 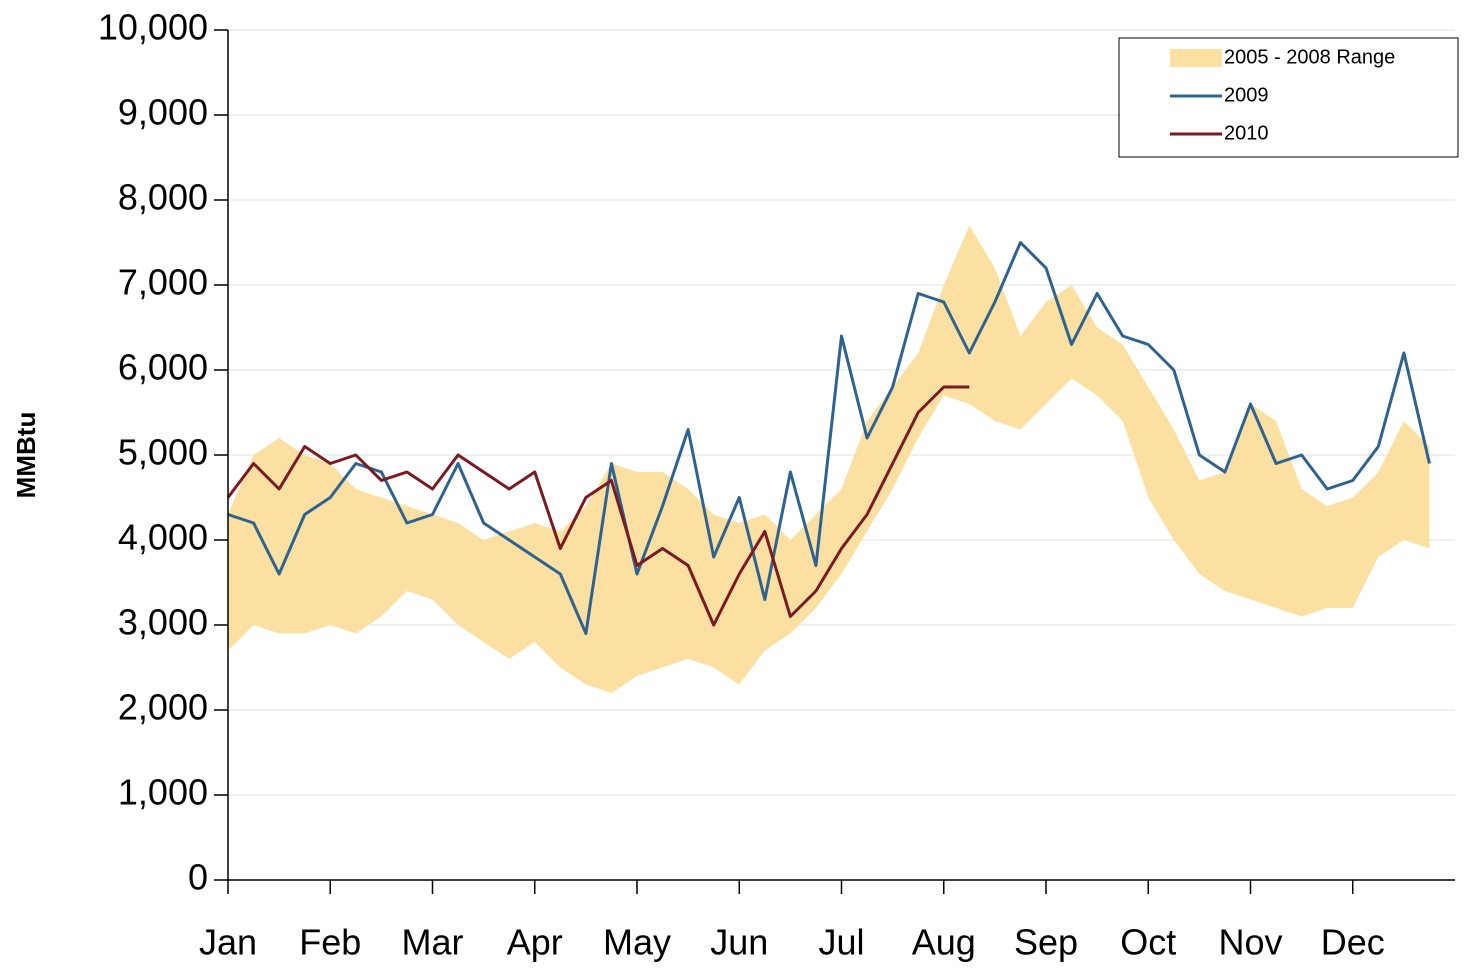 I want to click on y-tick-label: 2,000, so click(x=163, y=707).